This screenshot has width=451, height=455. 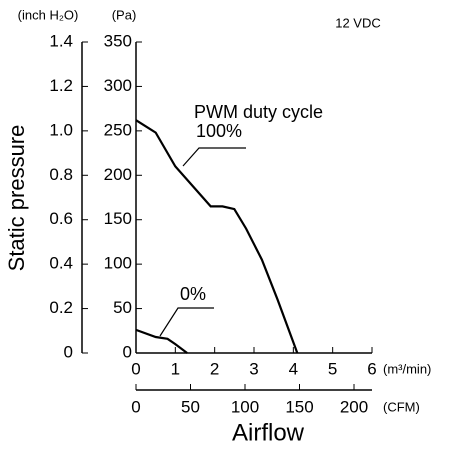 I want to click on y-axis-label: Static pressure, so click(x=16, y=198).